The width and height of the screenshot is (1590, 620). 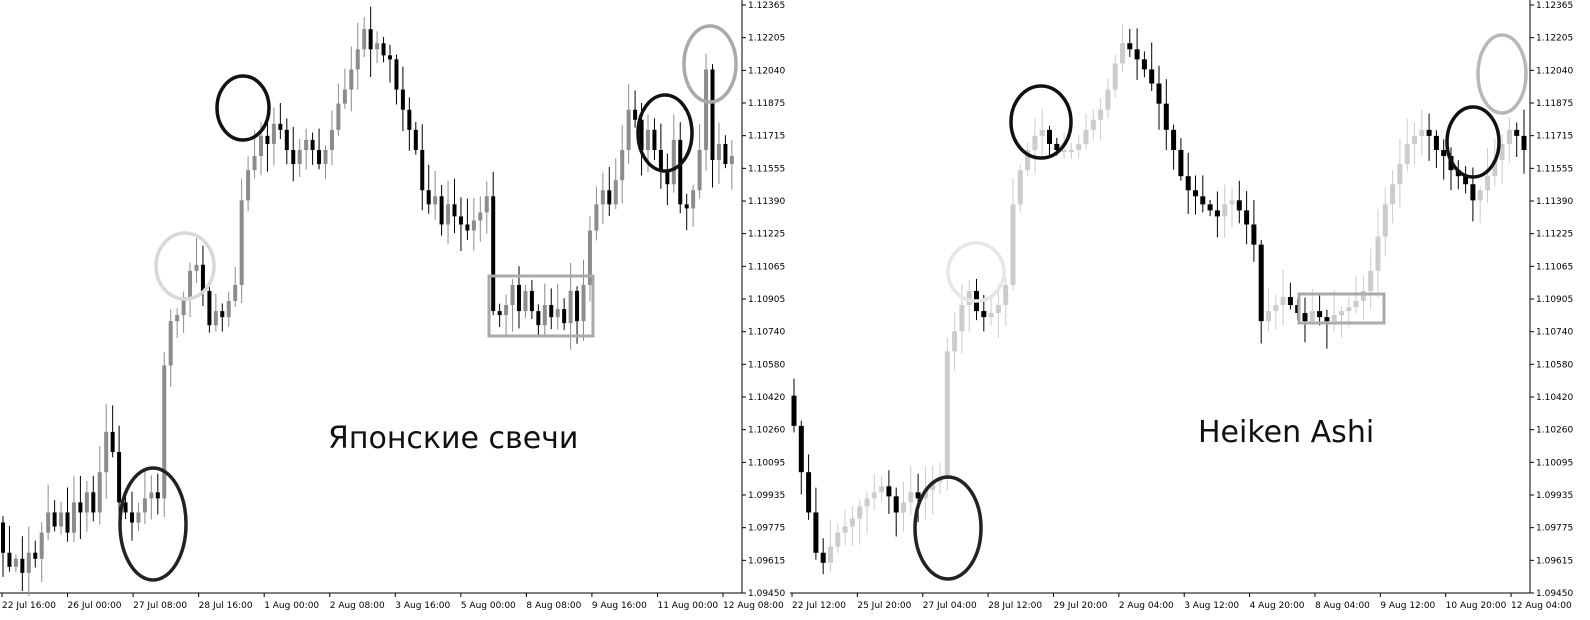 I want to click on y-tick-label: 1.10740, so click(x=1554, y=333).